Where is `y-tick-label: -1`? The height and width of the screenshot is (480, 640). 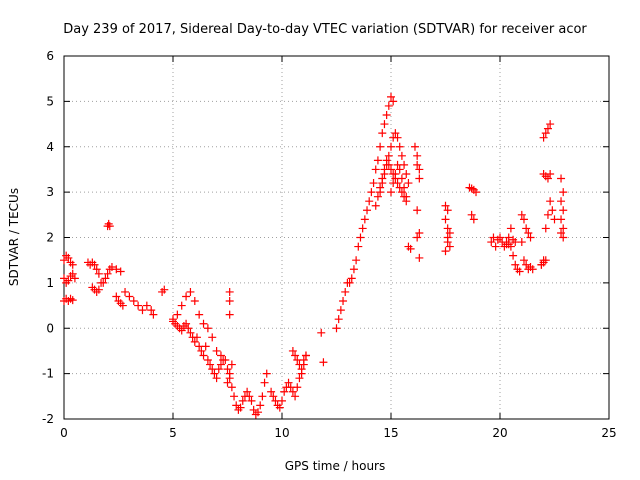 y-tick-label: -1 is located at coordinates (48, 374).